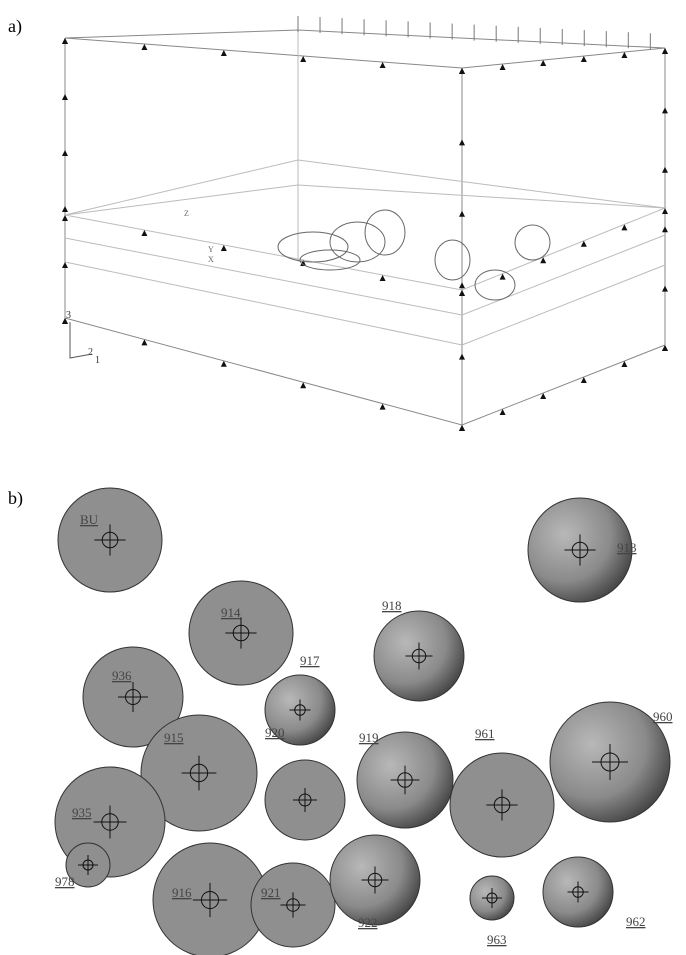 This screenshot has width=686, height=955. What do you see at coordinates (368, 922) in the screenshot?
I see `pile-label: 922` at bounding box center [368, 922].